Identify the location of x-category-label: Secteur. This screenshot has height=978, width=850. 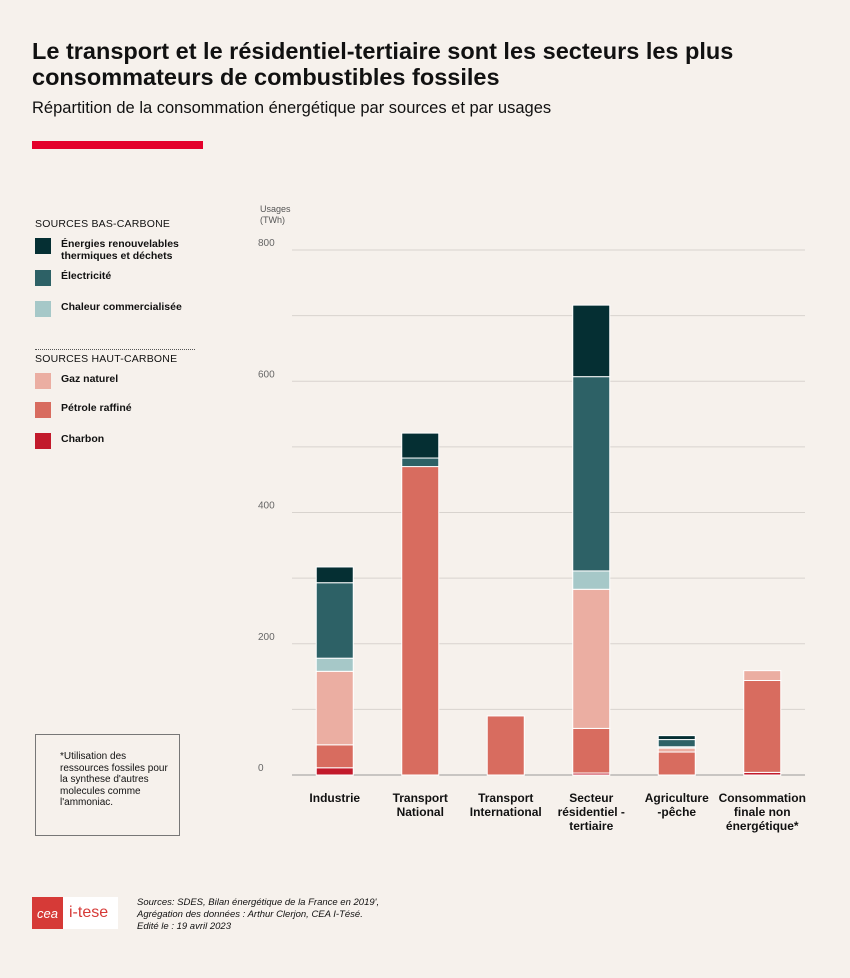
(591, 798).